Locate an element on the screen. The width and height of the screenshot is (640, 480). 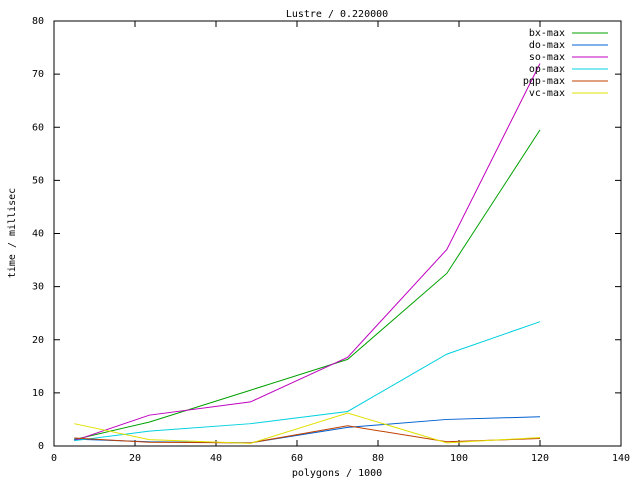
legend-label: bx-max is located at coordinates (547, 33).